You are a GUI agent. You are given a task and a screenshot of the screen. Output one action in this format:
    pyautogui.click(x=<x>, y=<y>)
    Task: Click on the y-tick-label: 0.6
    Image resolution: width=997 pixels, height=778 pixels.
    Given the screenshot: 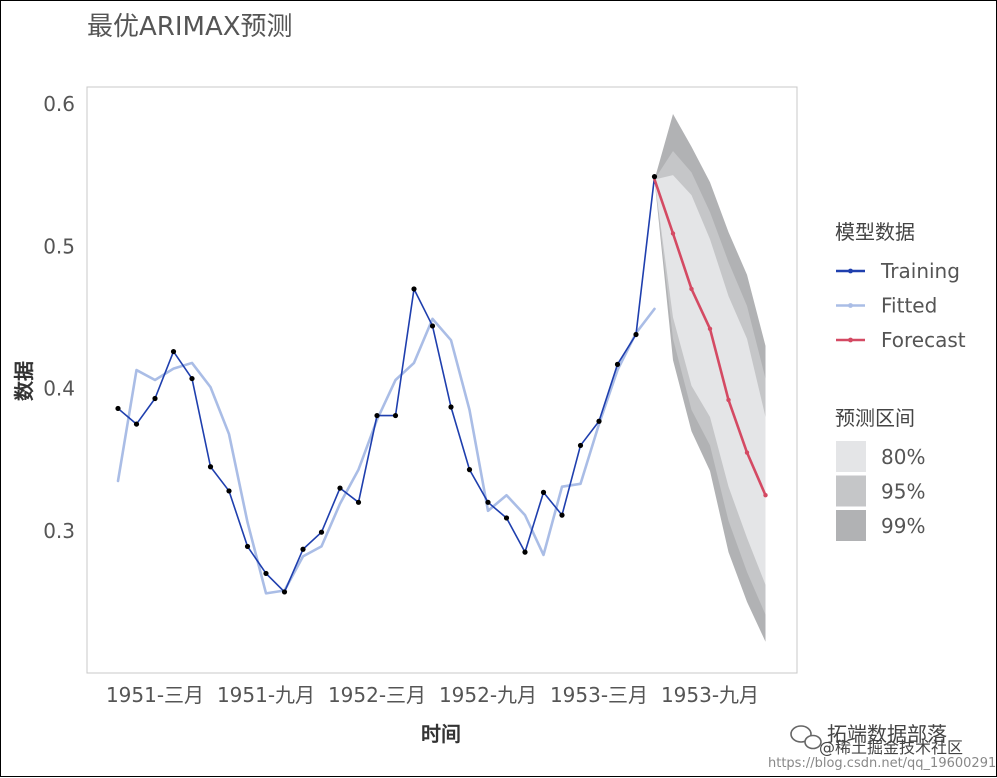 What is the action you would take?
    pyautogui.click(x=59, y=104)
    